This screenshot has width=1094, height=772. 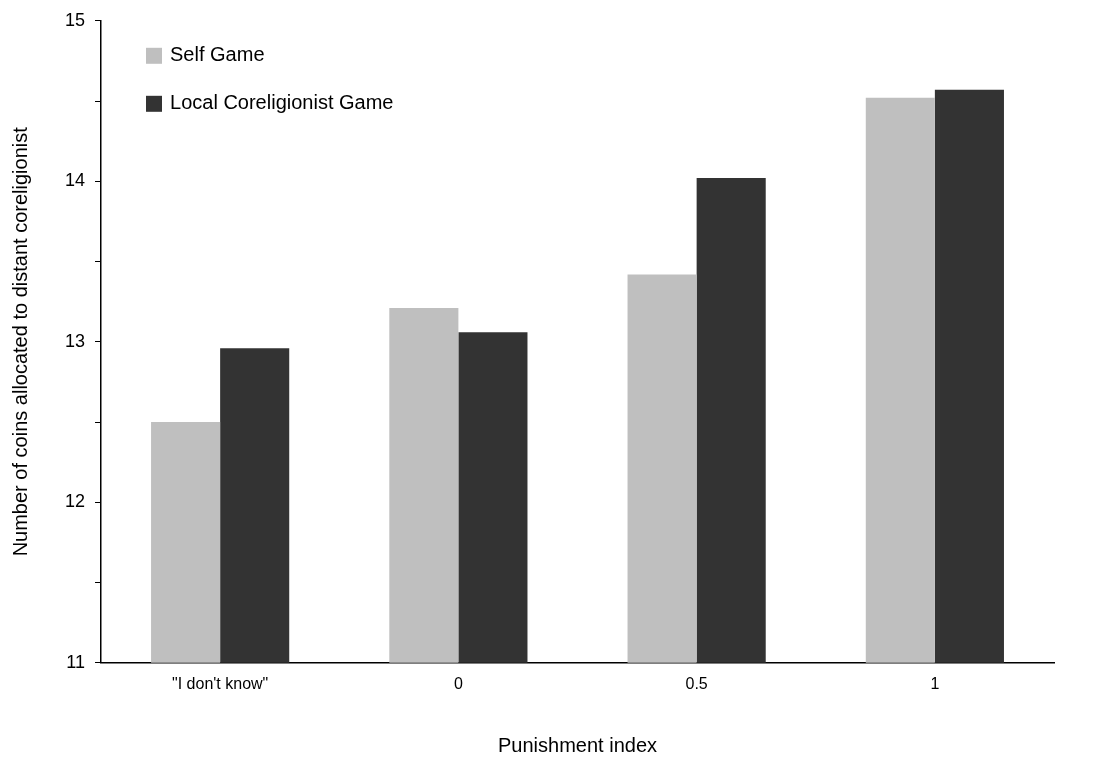 I want to click on y-tick-label: 12, so click(x=75, y=501).